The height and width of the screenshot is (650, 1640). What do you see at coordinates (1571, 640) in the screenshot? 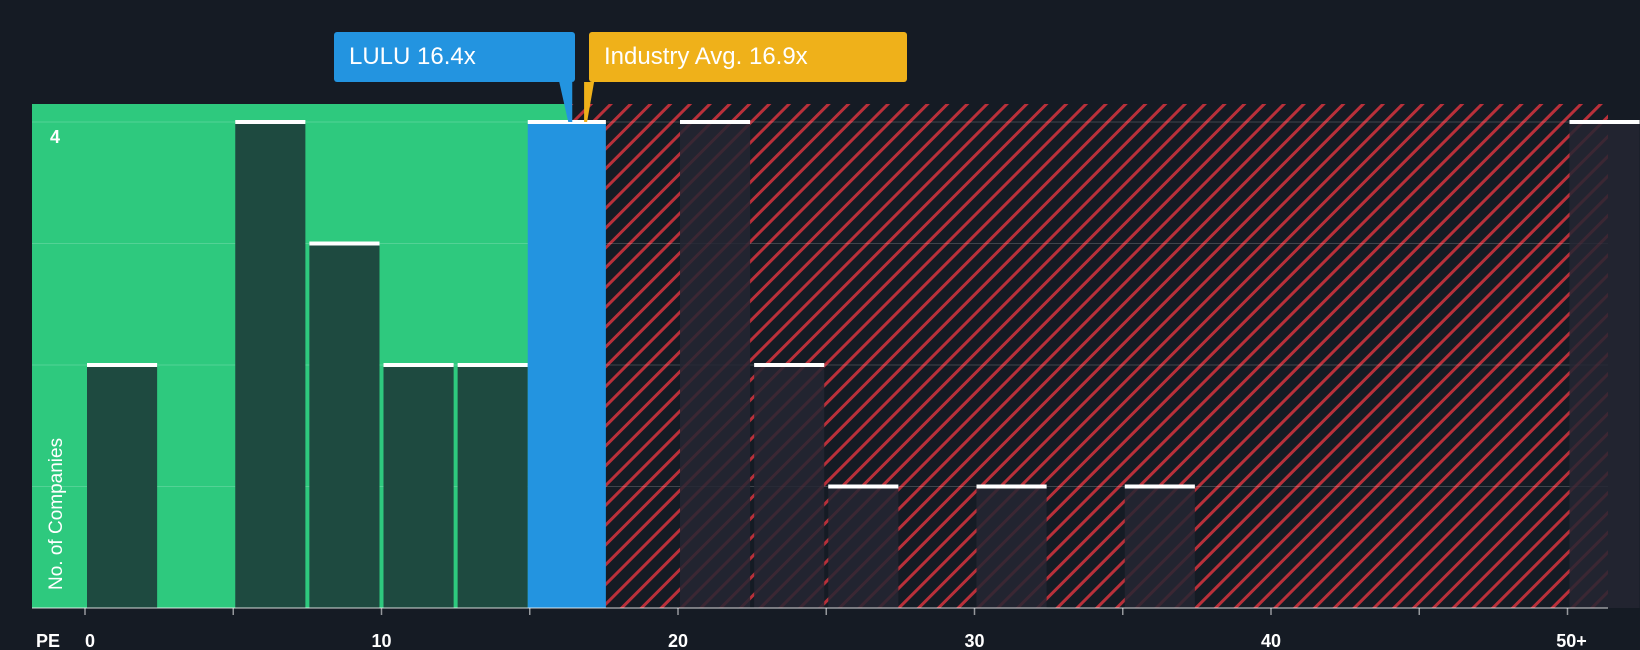
I see `x-tick-label: 50+` at bounding box center [1571, 640].